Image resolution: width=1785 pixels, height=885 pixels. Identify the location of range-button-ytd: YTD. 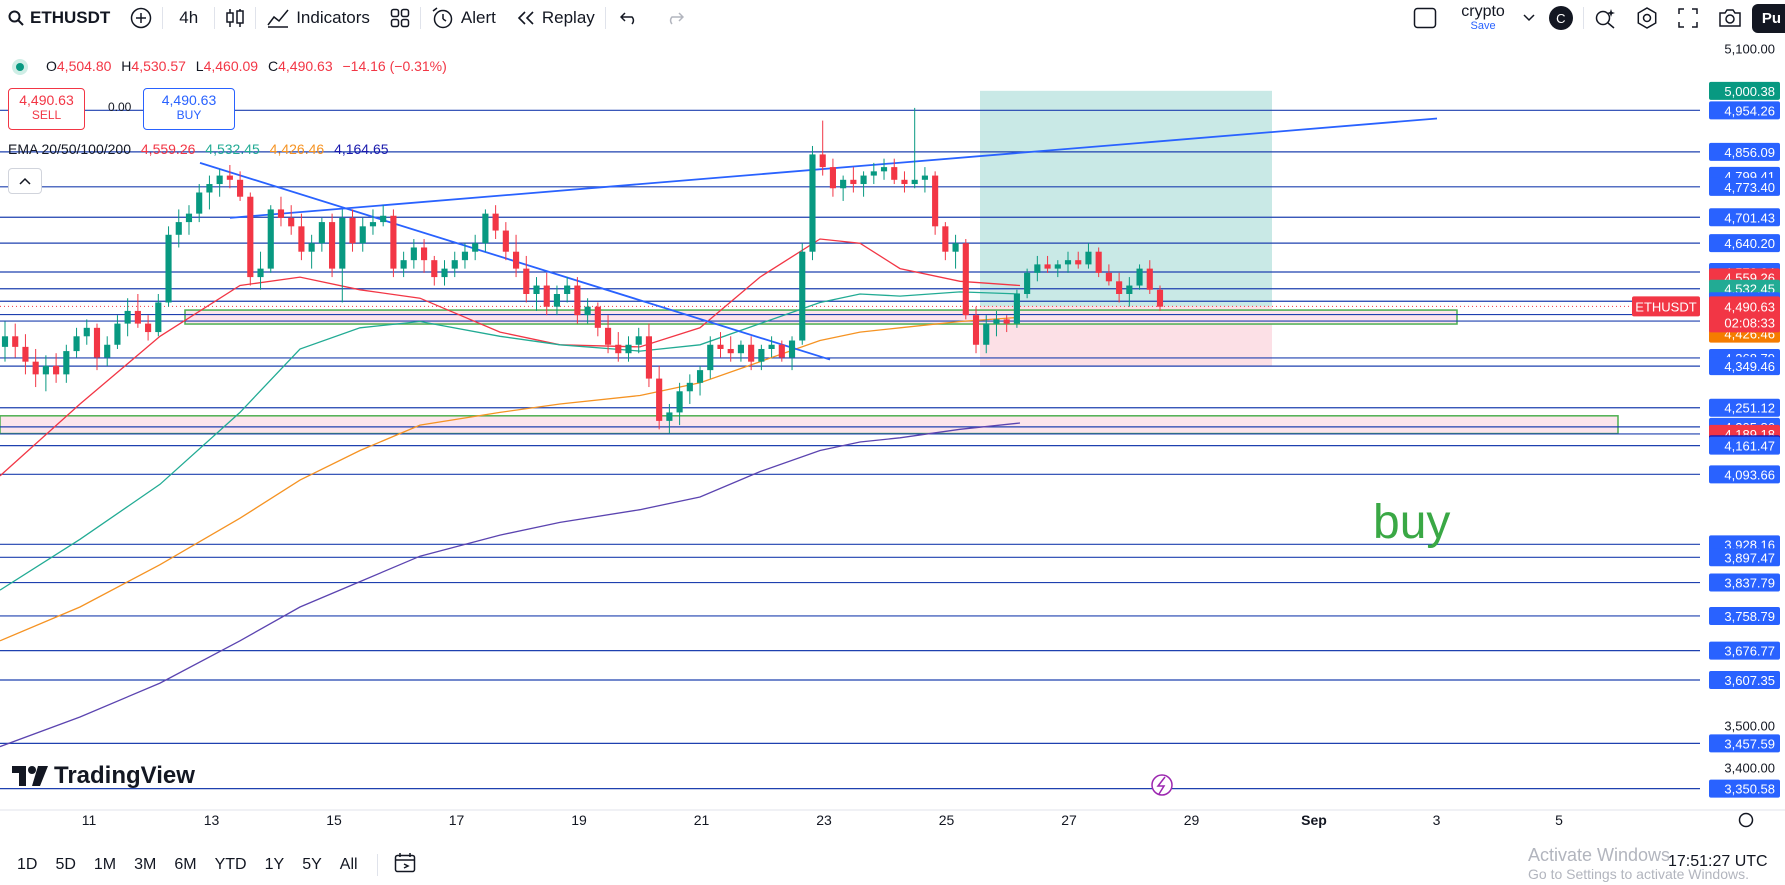
(230, 864).